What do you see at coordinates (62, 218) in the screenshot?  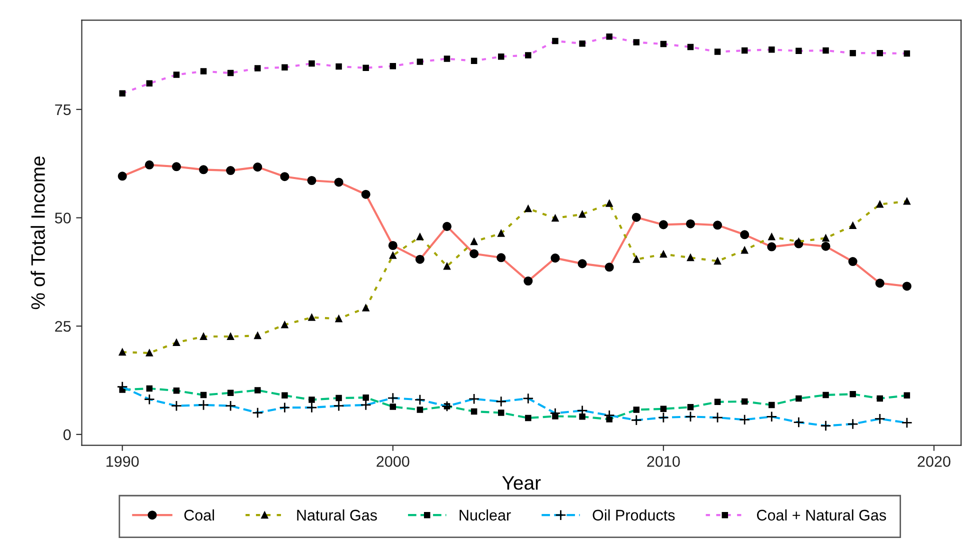 I see `y-tick-label: 50` at bounding box center [62, 218].